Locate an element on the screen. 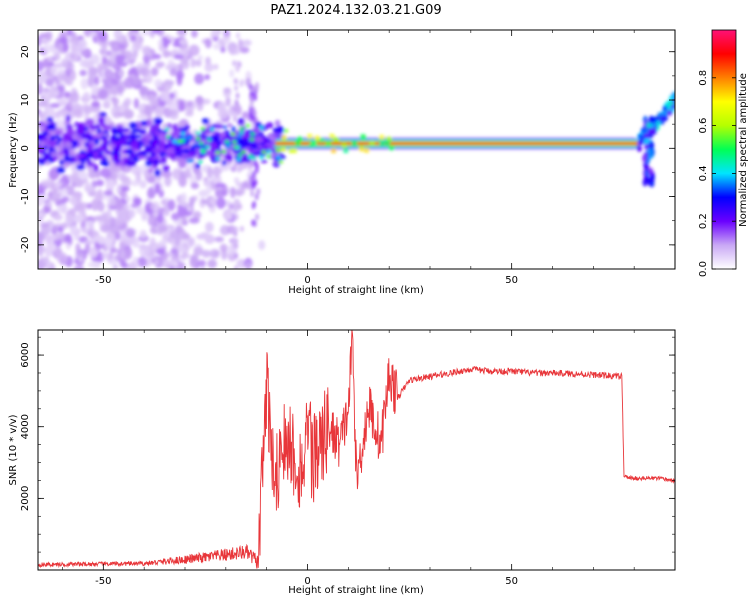 Image resolution: width=750 pixels, height=600 pixels. spectrogram-ytick-label: 0 is located at coordinates (25, 148).